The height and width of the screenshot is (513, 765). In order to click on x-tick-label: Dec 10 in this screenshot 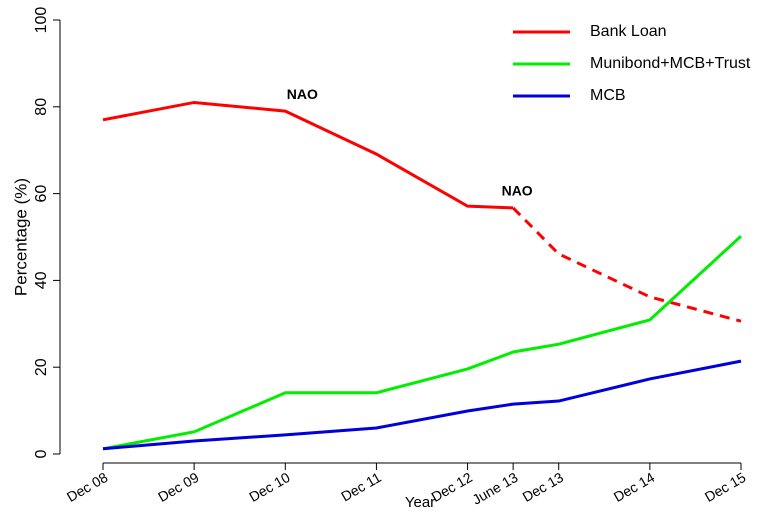, I will do `click(269, 487)`.